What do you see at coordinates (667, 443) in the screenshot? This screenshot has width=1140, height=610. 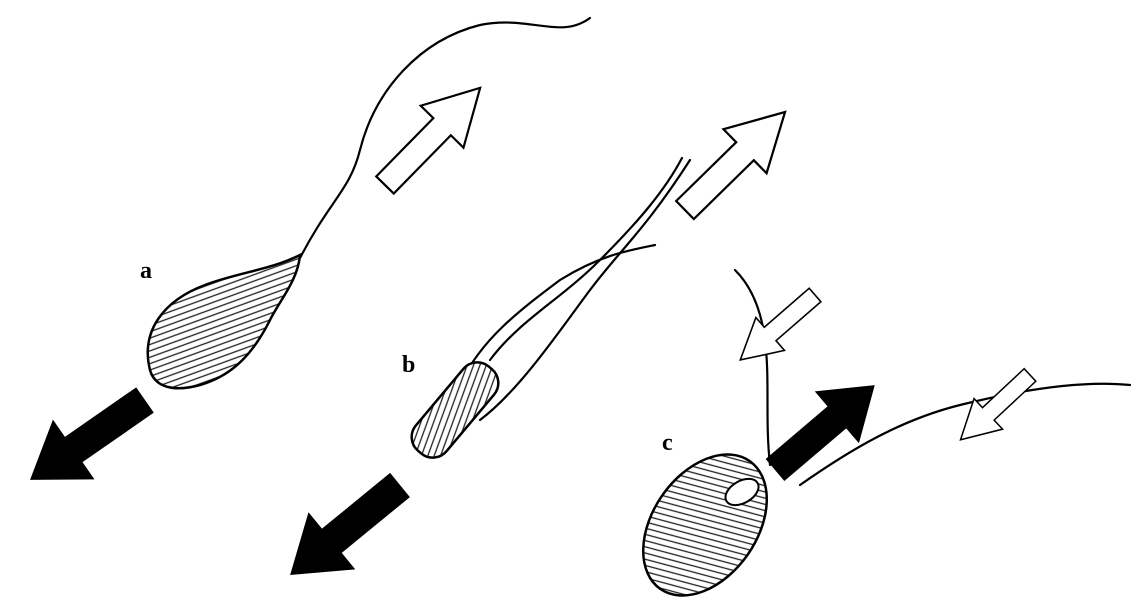 I see `label: c` at bounding box center [667, 443].